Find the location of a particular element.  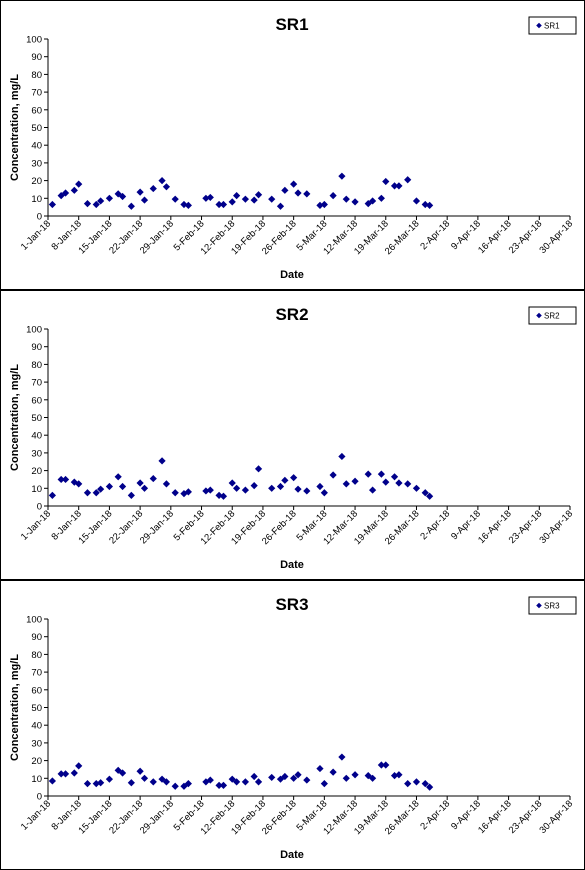

legend-label: SR2 is located at coordinates (552, 316).